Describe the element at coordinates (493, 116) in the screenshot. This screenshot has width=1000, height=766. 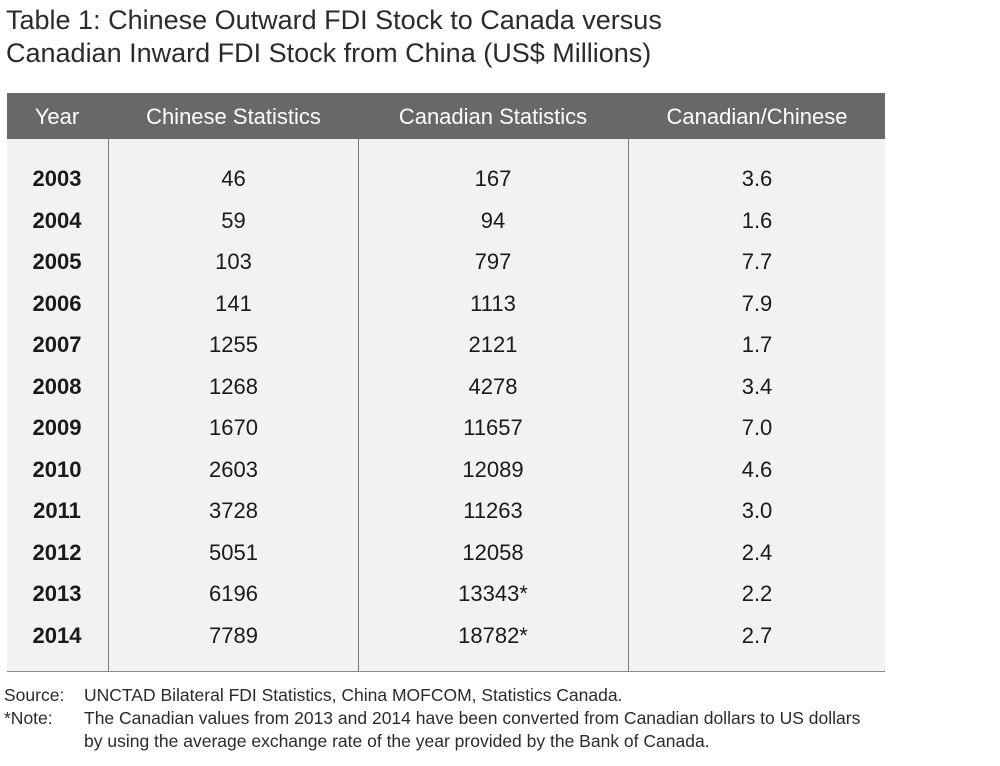
I see `header-canadian-statistics: Canadian Statistics` at that location.